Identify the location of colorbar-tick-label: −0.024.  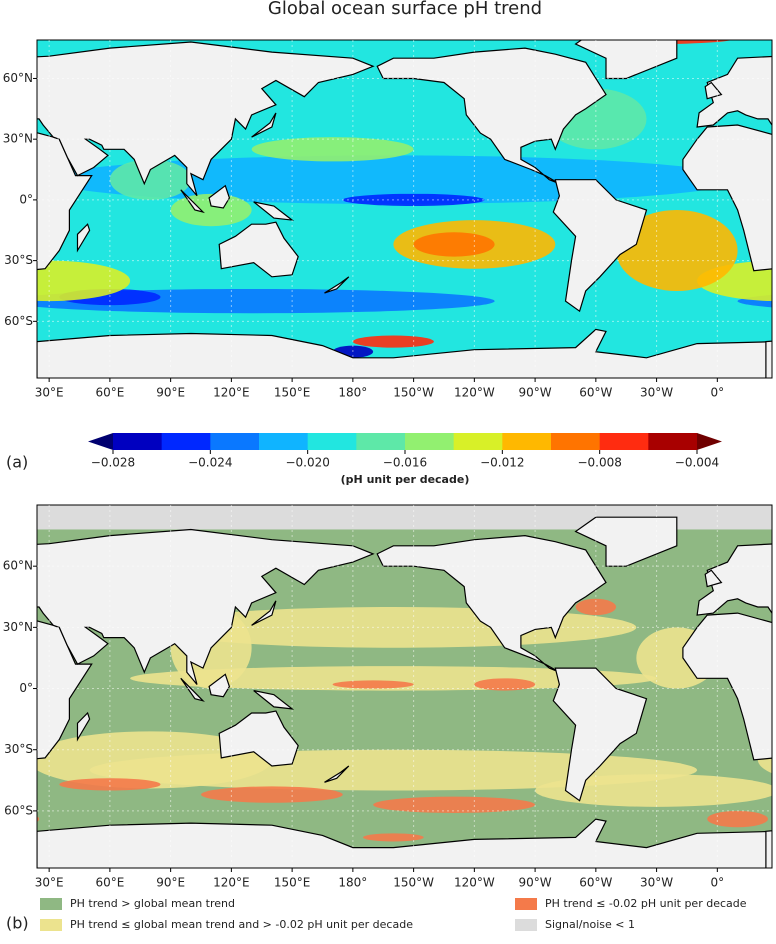
(210, 463).